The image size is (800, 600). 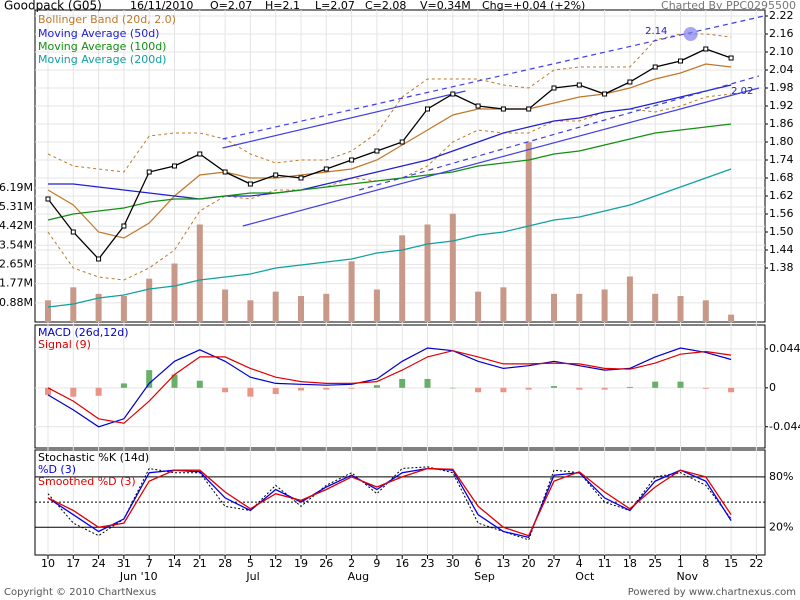 I want to click on x-tick-label: 26, so click(x=326, y=563).